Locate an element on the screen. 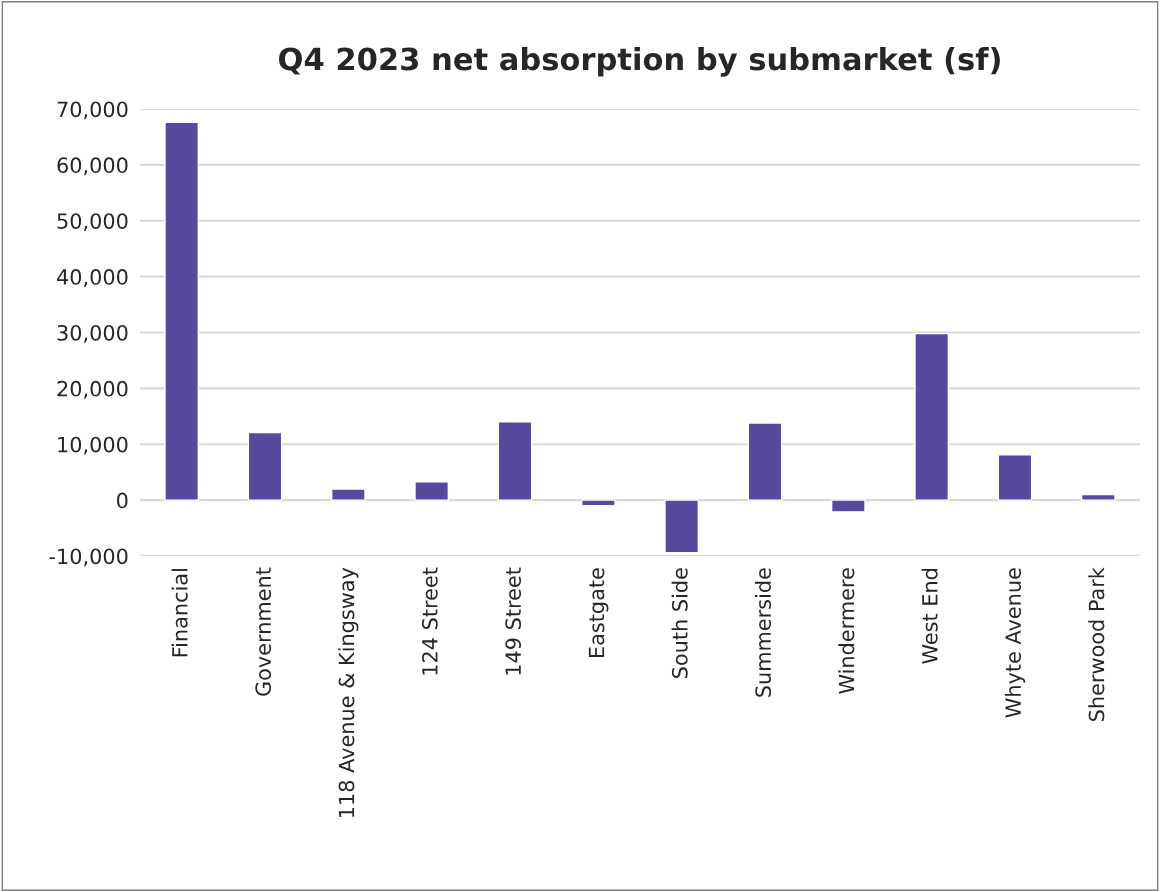 This screenshot has width=1160, height=892. x-tick-label: West End is located at coordinates (929, 616).